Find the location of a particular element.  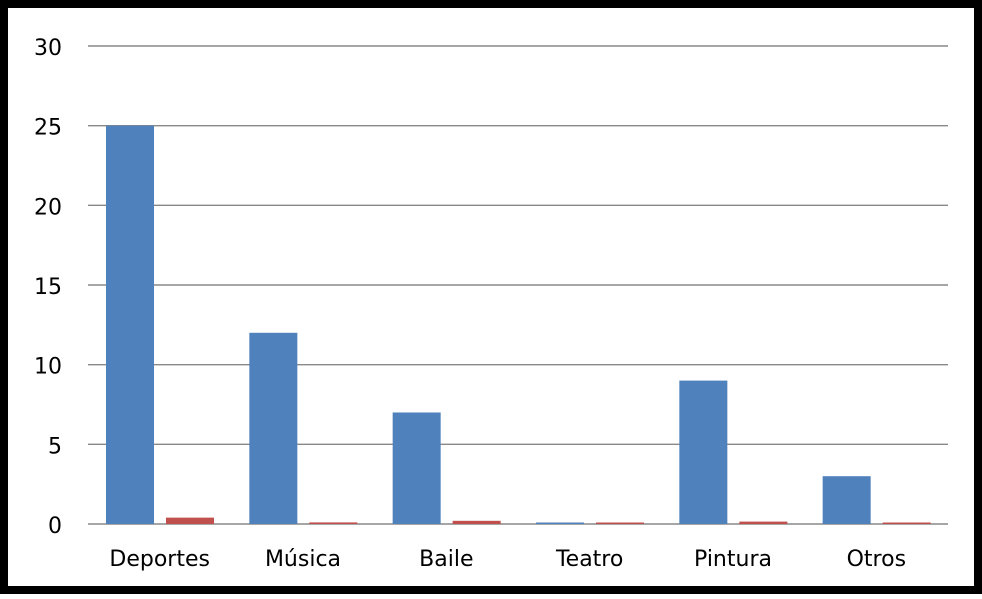

y-tick-label: 30 is located at coordinates (48, 48).